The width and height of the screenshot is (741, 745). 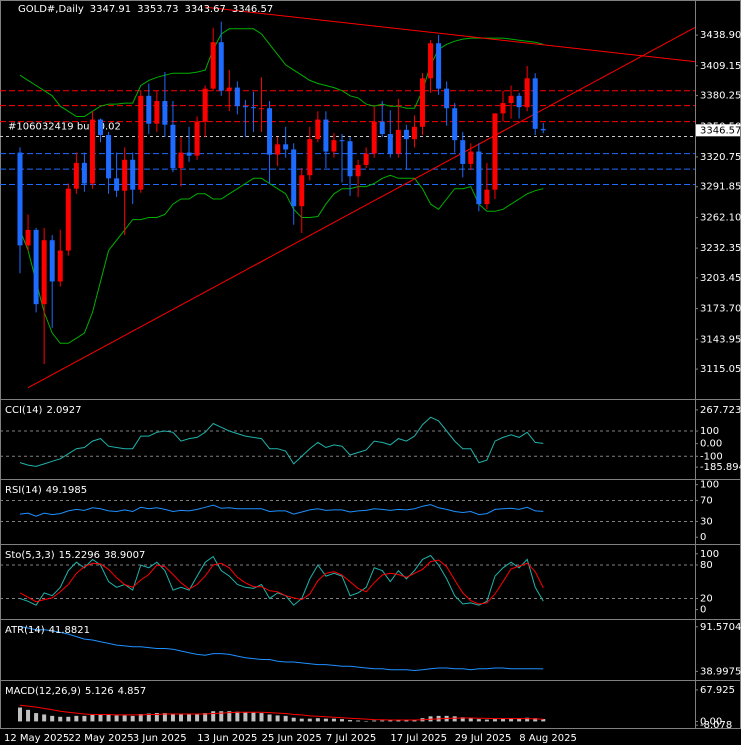 I want to click on y-tick-label: 3143.95, so click(x=720, y=339).